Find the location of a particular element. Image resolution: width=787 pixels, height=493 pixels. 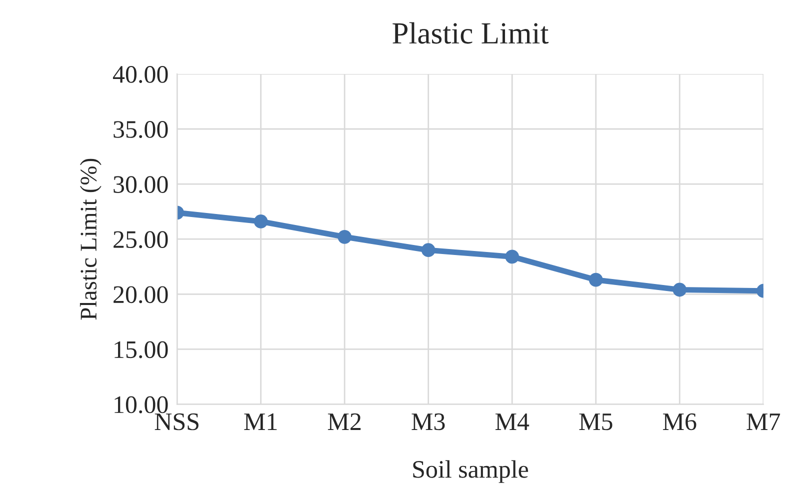

chart-title: Plastic Limit is located at coordinates (470, 33).